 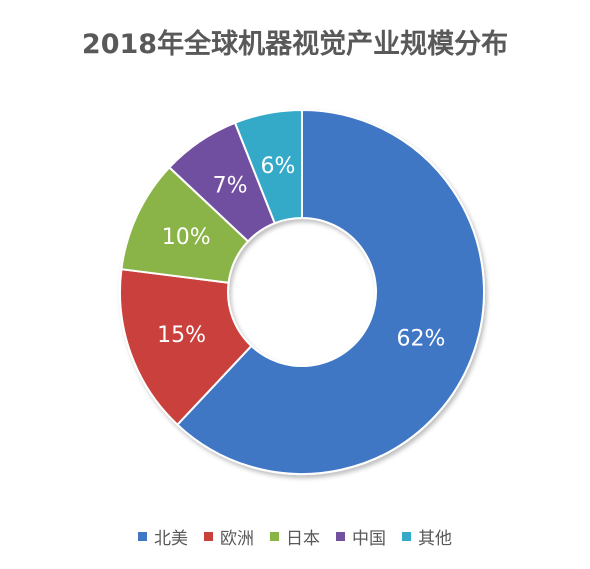 What do you see at coordinates (237, 539) in the screenshot?
I see `legend-label: 欧洲` at bounding box center [237, 539].